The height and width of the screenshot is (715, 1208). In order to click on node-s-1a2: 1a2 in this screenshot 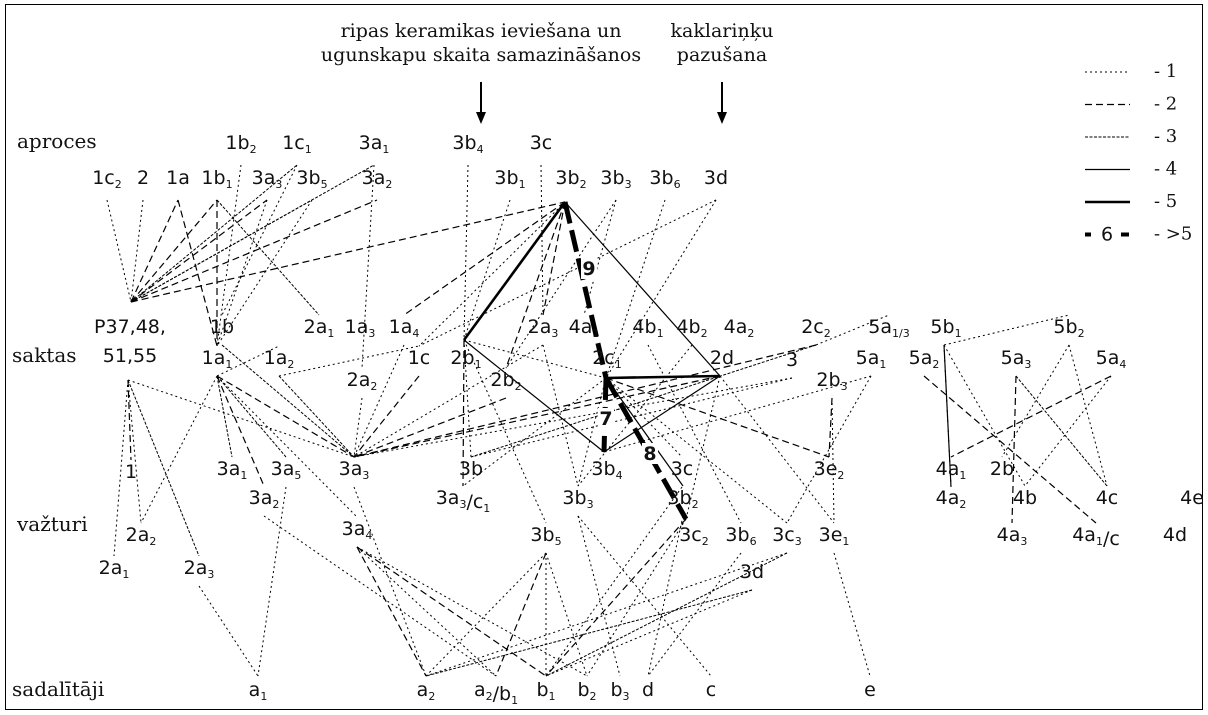, I will do `click(279, 359)`.